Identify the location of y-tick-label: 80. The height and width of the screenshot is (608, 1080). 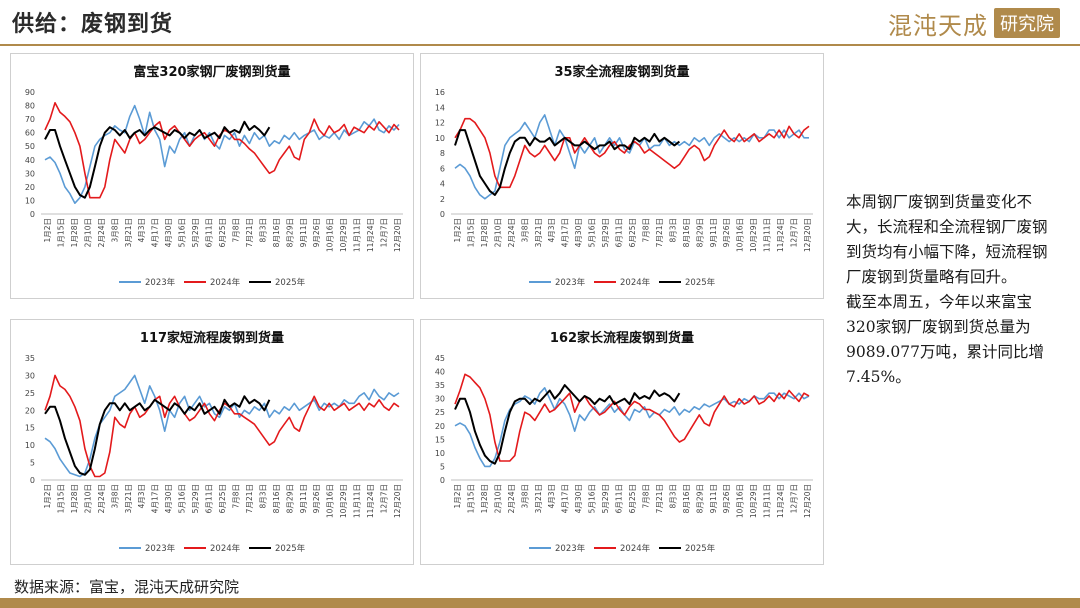
(30, 106).